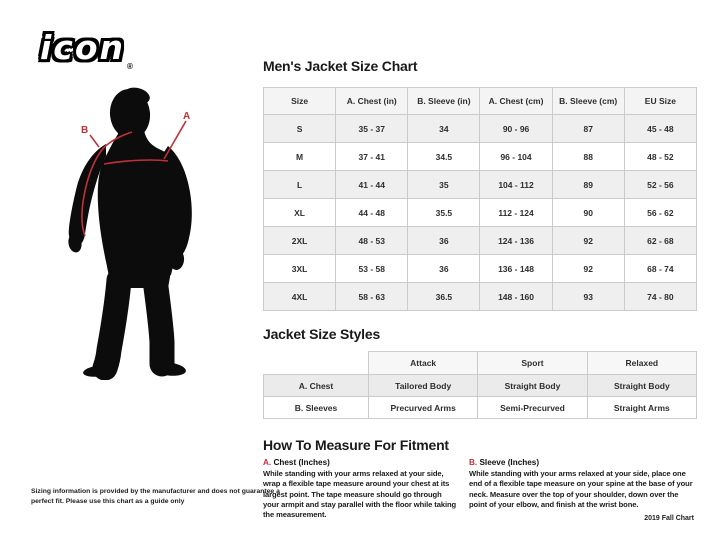  What do you see at coordinates (516, 240) in the screenshot?
I see `table-cell: 124 - 136` at bounding box center [516, 240].